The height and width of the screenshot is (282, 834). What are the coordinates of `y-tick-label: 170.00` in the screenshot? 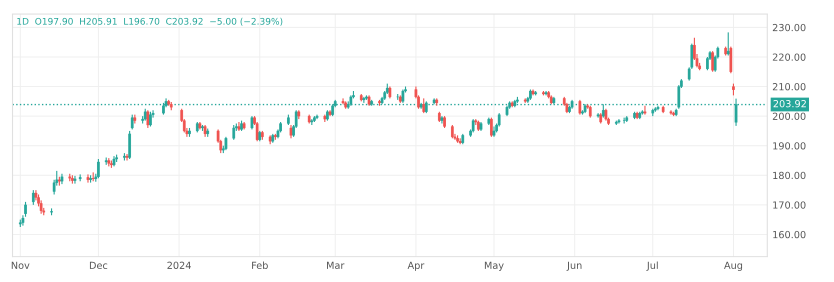 It's located at (789, 205).